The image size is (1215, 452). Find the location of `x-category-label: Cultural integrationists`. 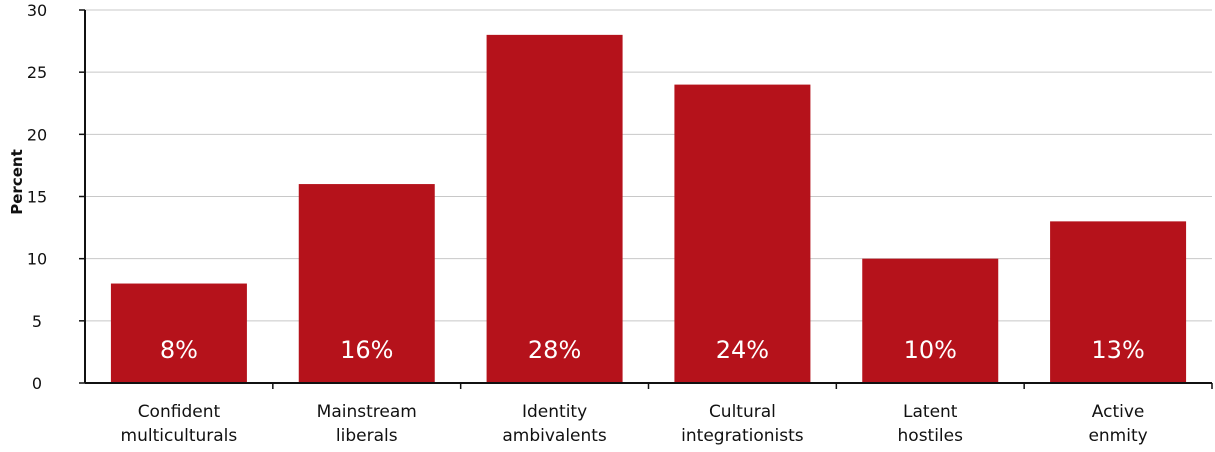

x-category-label: Cultural integrationists is located at coordinates (742, 424).